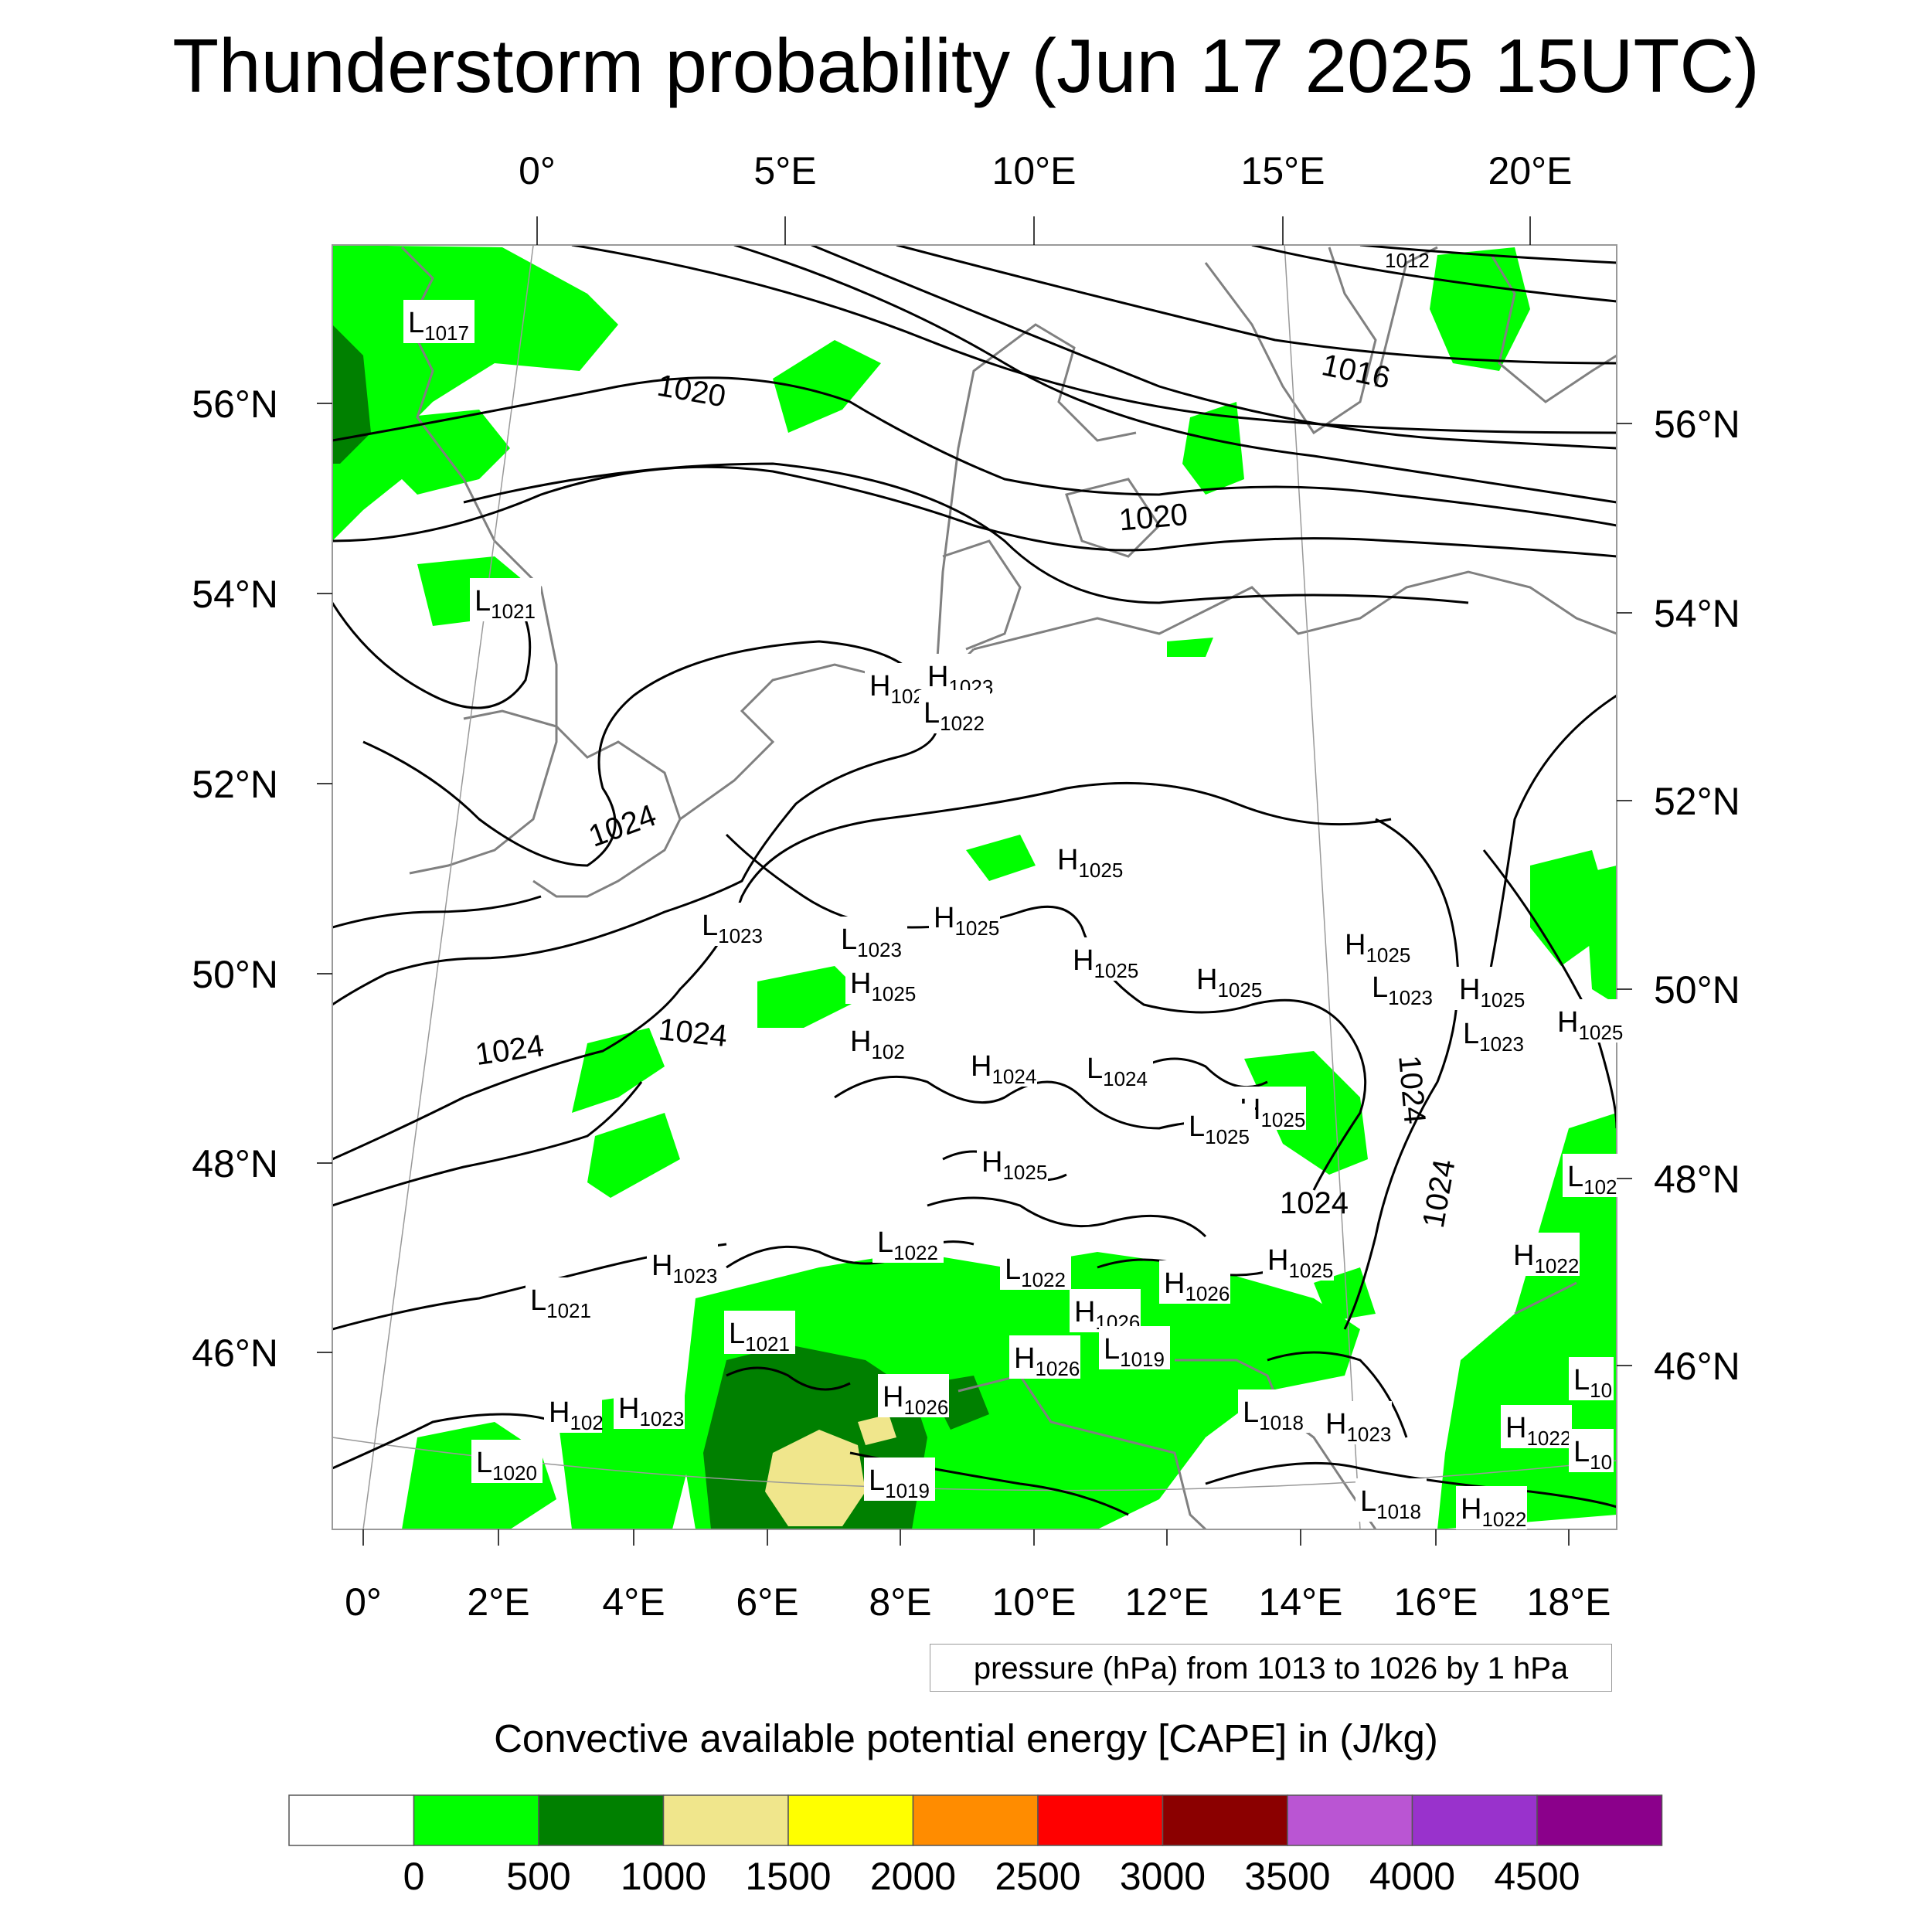 The image size is (1932, 1932). I want to click on lon-label: 16°E, so click(1436, 1602).